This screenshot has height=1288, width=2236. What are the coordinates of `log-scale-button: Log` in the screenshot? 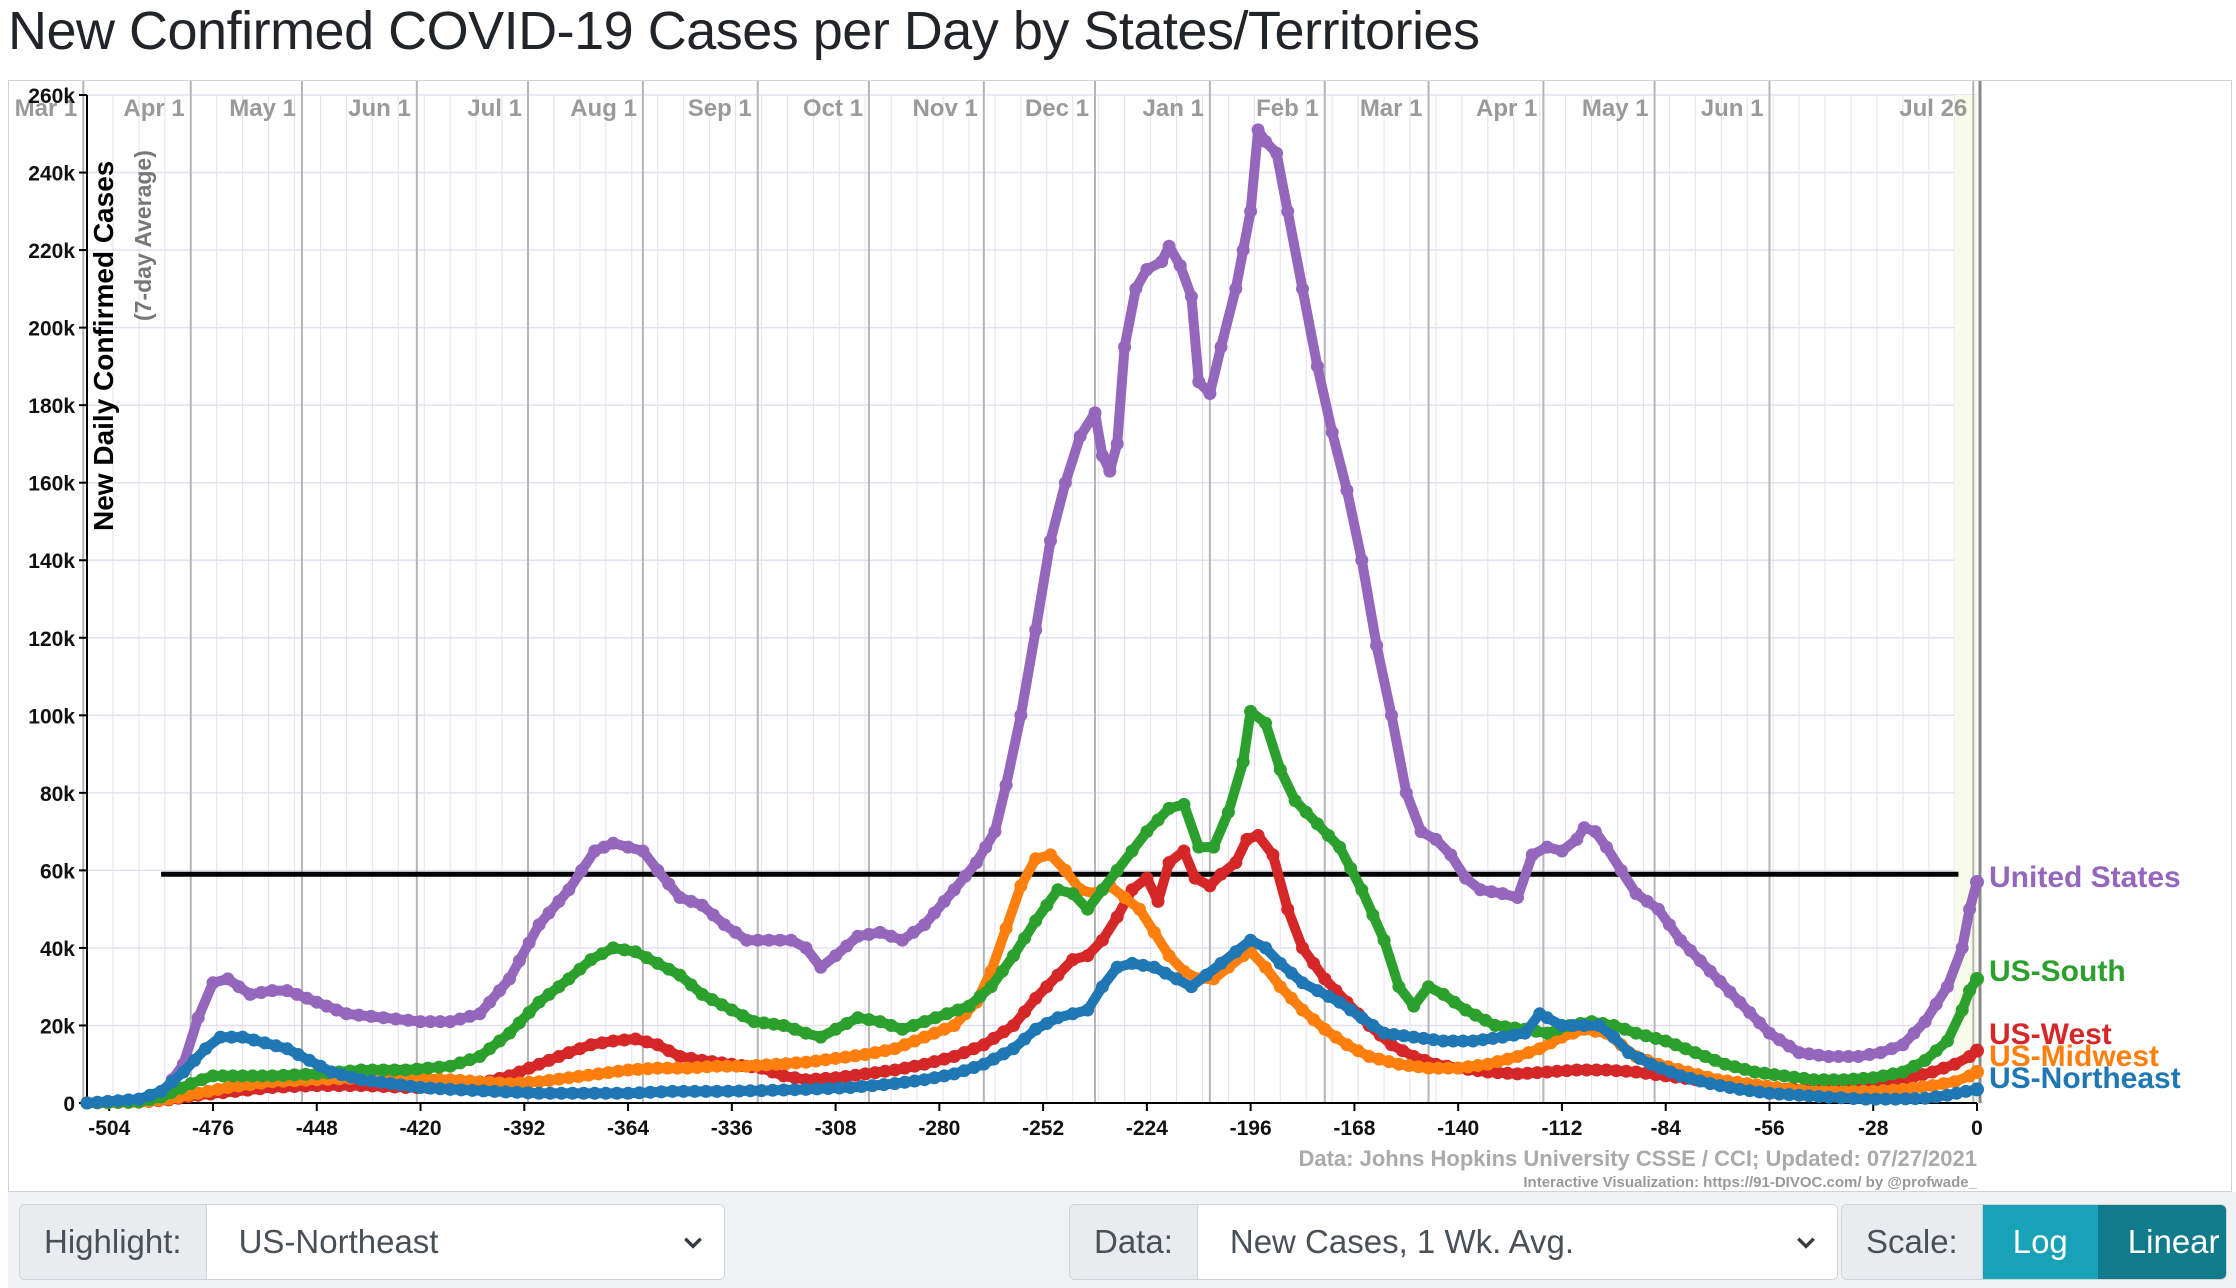 It's located at (2040, 1242).